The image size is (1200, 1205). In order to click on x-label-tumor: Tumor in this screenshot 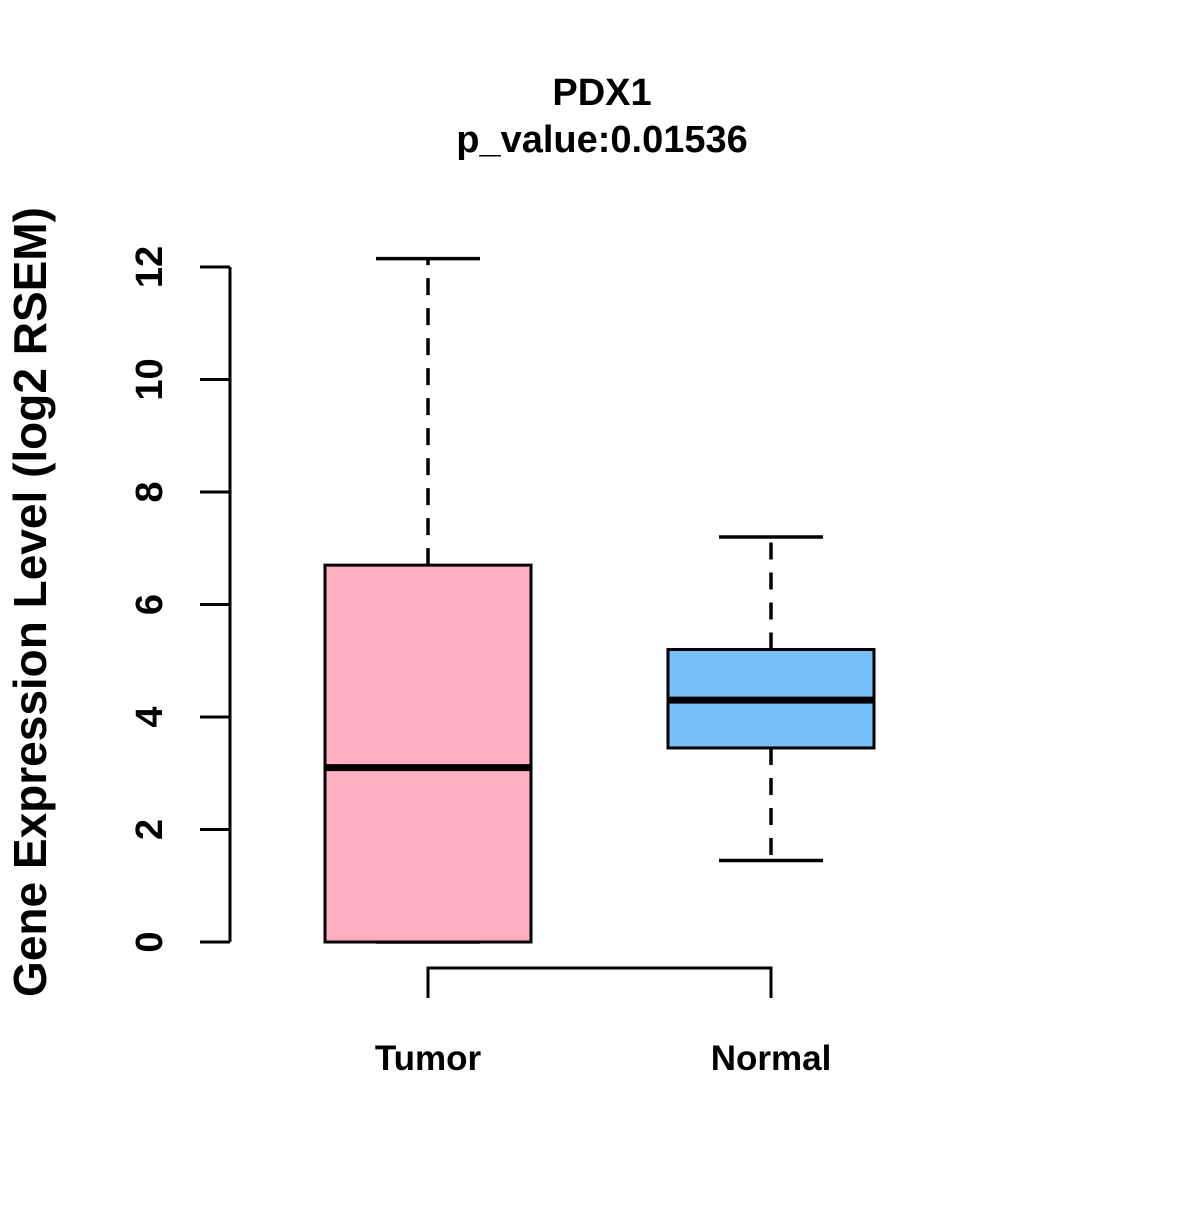, I will do `click(428, 1058)`.